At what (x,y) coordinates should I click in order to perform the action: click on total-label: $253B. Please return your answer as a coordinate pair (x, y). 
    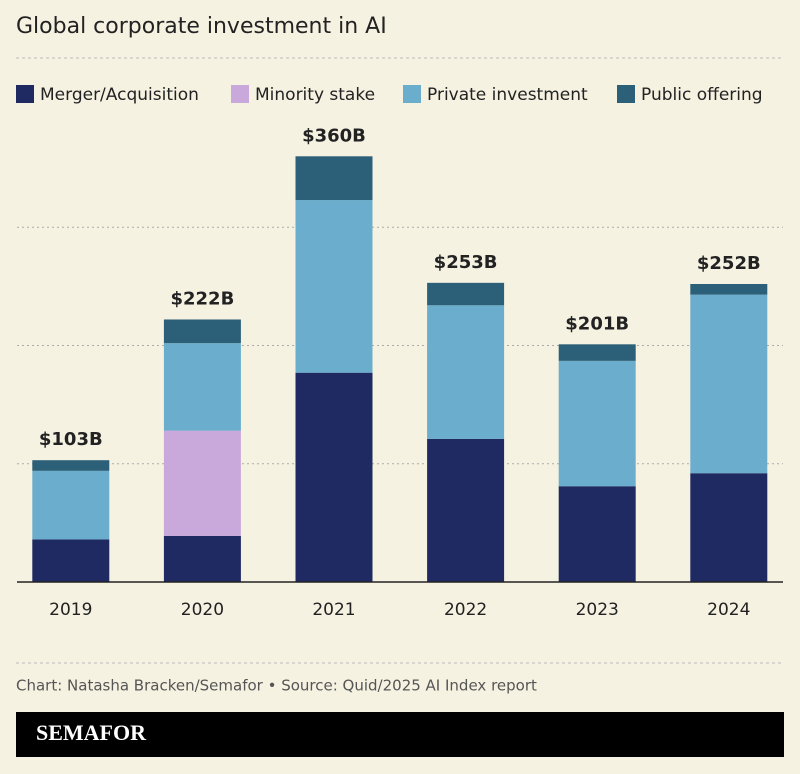
    Looking at the image, I should click on (466, 262).